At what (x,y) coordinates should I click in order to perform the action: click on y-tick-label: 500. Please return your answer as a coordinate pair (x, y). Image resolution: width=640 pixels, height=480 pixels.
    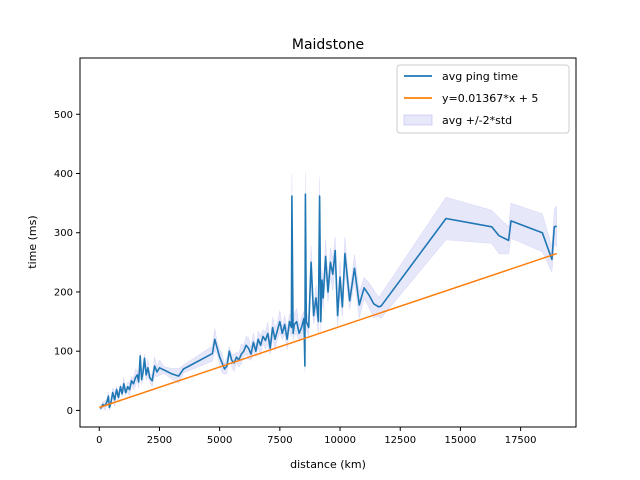
    Looking at the image, I should click on (63, 115).